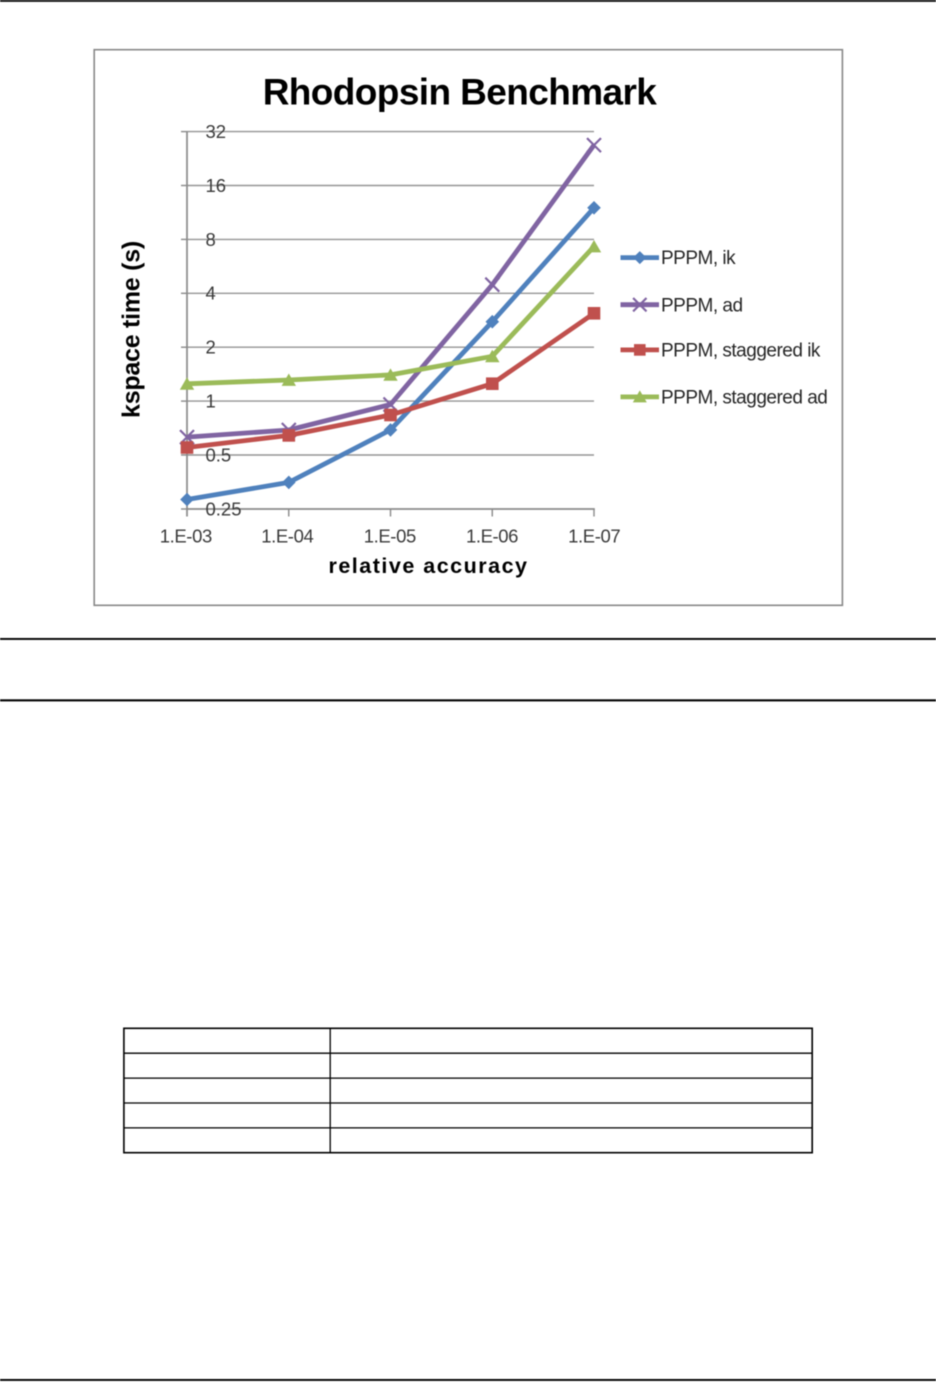 Image resolution: width=936 pixels, height=1382 pixels. What do you see at coordinates (224, 508) in the screenshot?
I see `svg-text: 0.25` at bounding box center [224, 508].